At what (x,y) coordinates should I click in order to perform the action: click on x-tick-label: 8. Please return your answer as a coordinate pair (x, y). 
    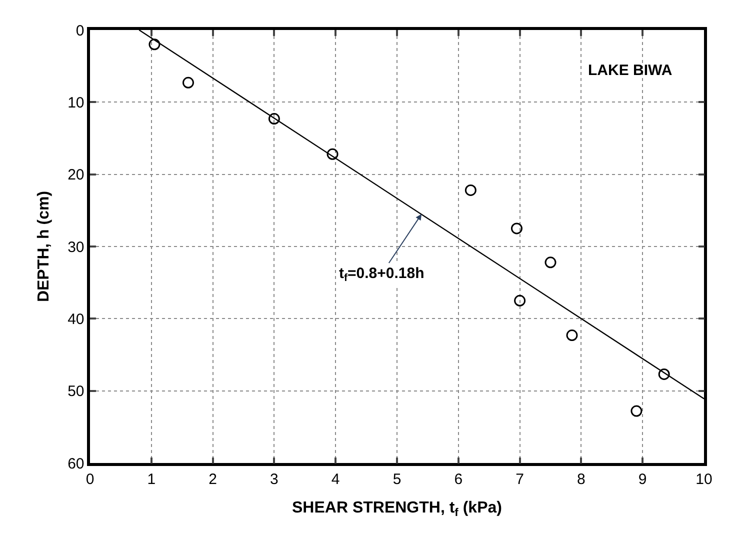
    Looking at the image, I should click on (581, 479).